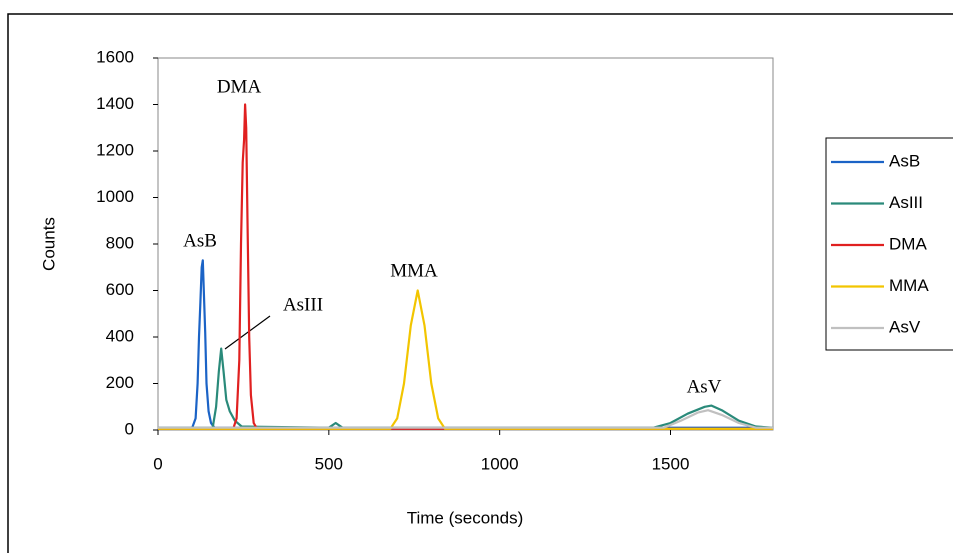 The width and height of the screenshot is (953, 553). I want to click on x-tick-label: 0, so click(157, 463).